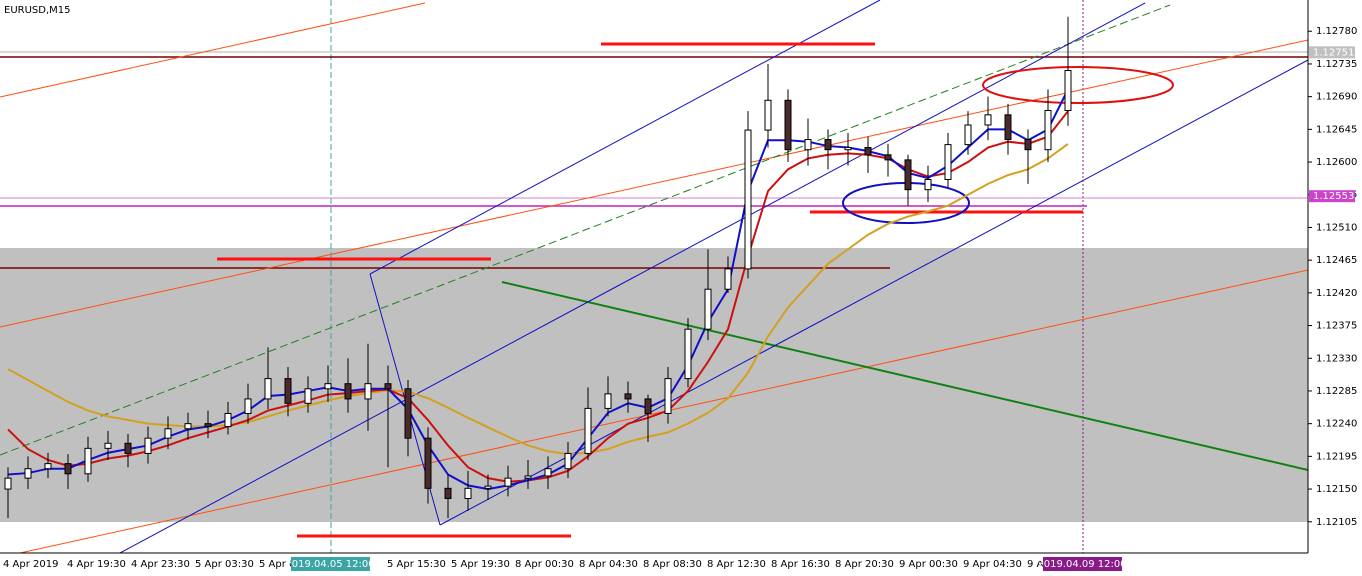  What do you see at coordinates (928, 564) in the screenshot?
I see `x-tick-label: 9 Apr 00:30` at bounding box center [928, 564].